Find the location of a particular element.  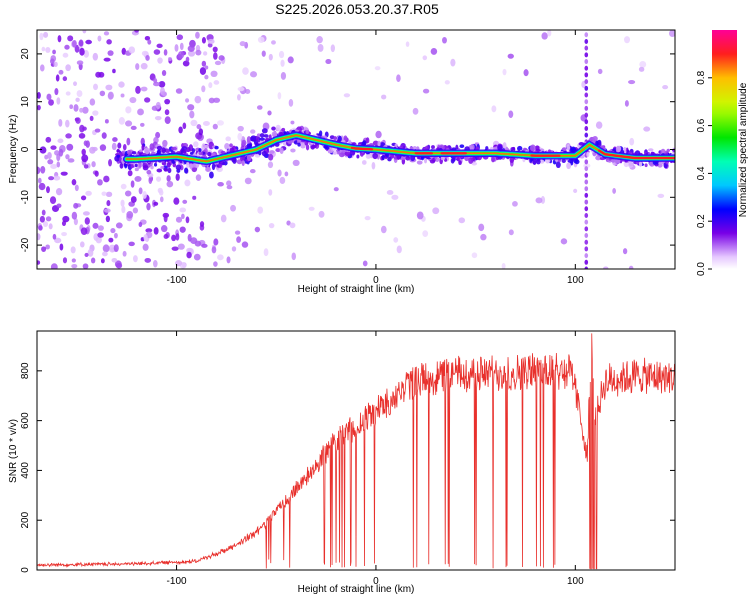

colorbar-label: Normalized spectral amplitude is located at coordinates (743, 149).